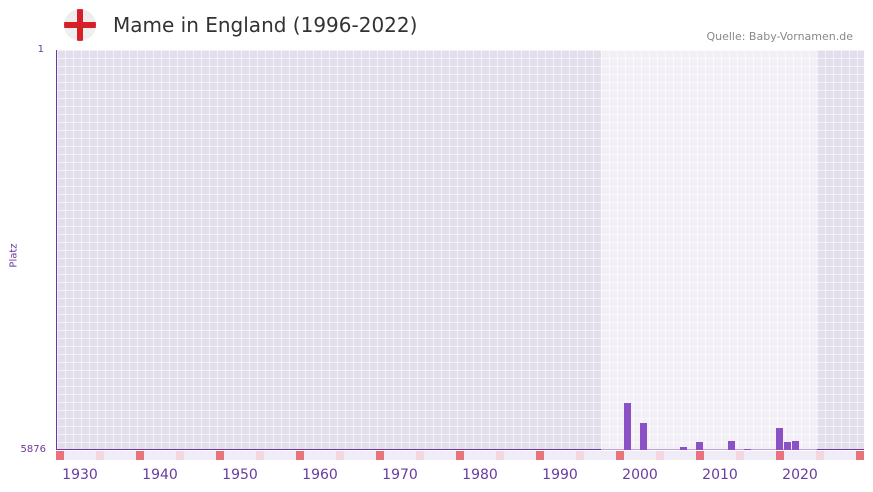 The width and height of the screenshot is (873, 492). What do you see at coordinates (627, 426) in the screenshot?
I see `bar-1999` at bounding box center [627, 426].